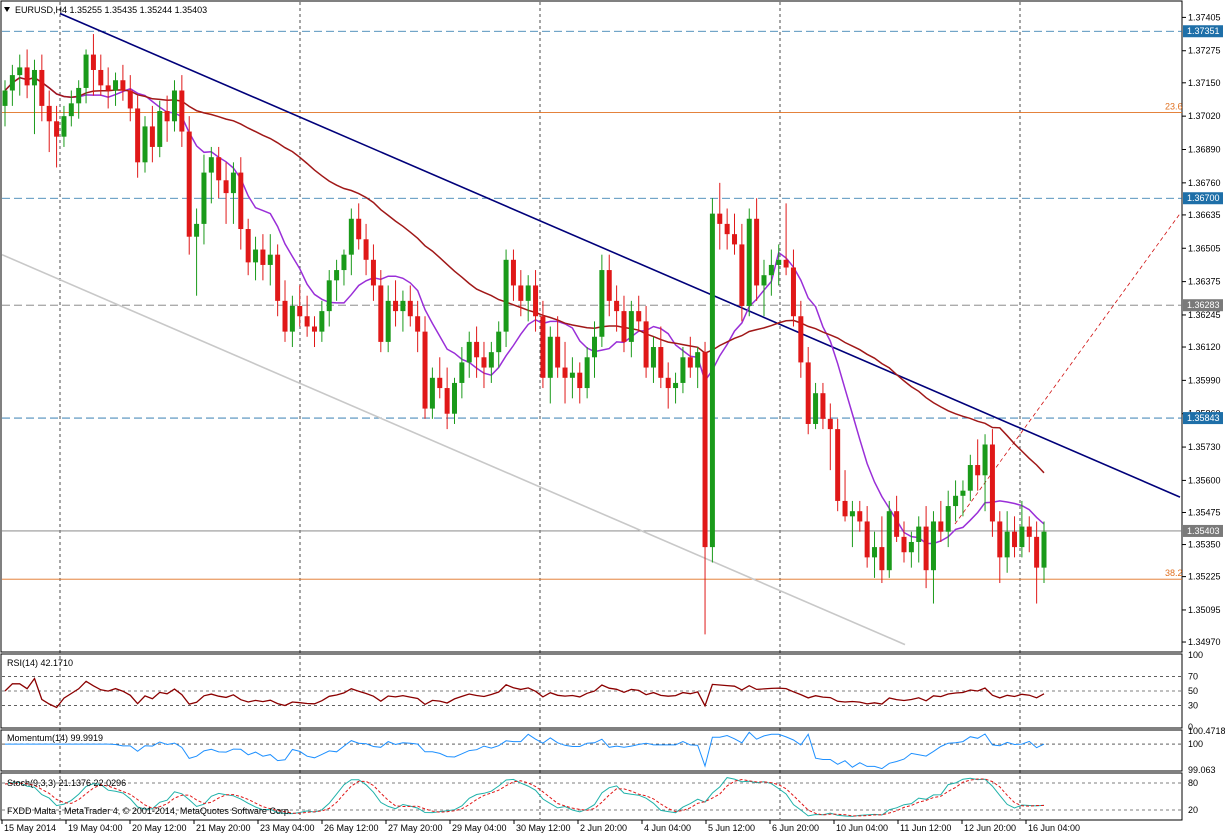  What do you see at coordinates (1204, 577) in the screenshot?
I see `y-tick-label: 1.35225` at bounding box center [1204, 577].